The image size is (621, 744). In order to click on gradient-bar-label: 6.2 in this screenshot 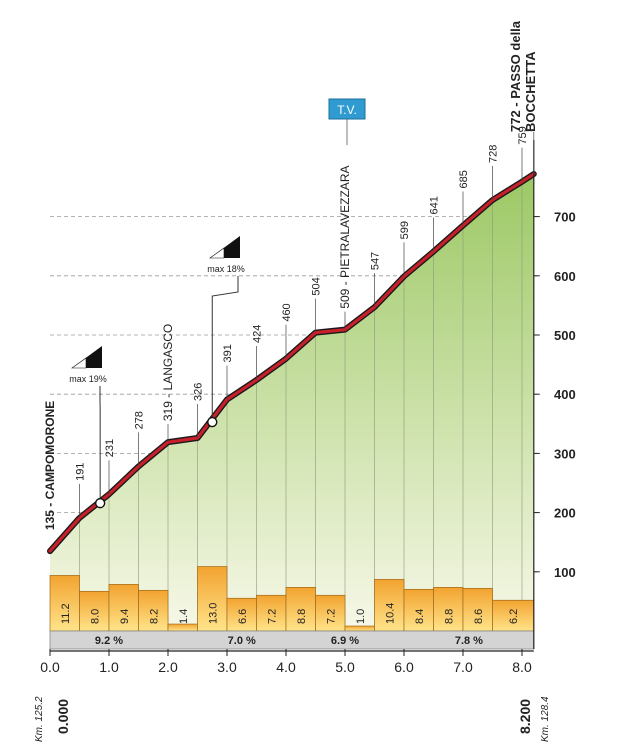, I will do `click(514, 616)`.